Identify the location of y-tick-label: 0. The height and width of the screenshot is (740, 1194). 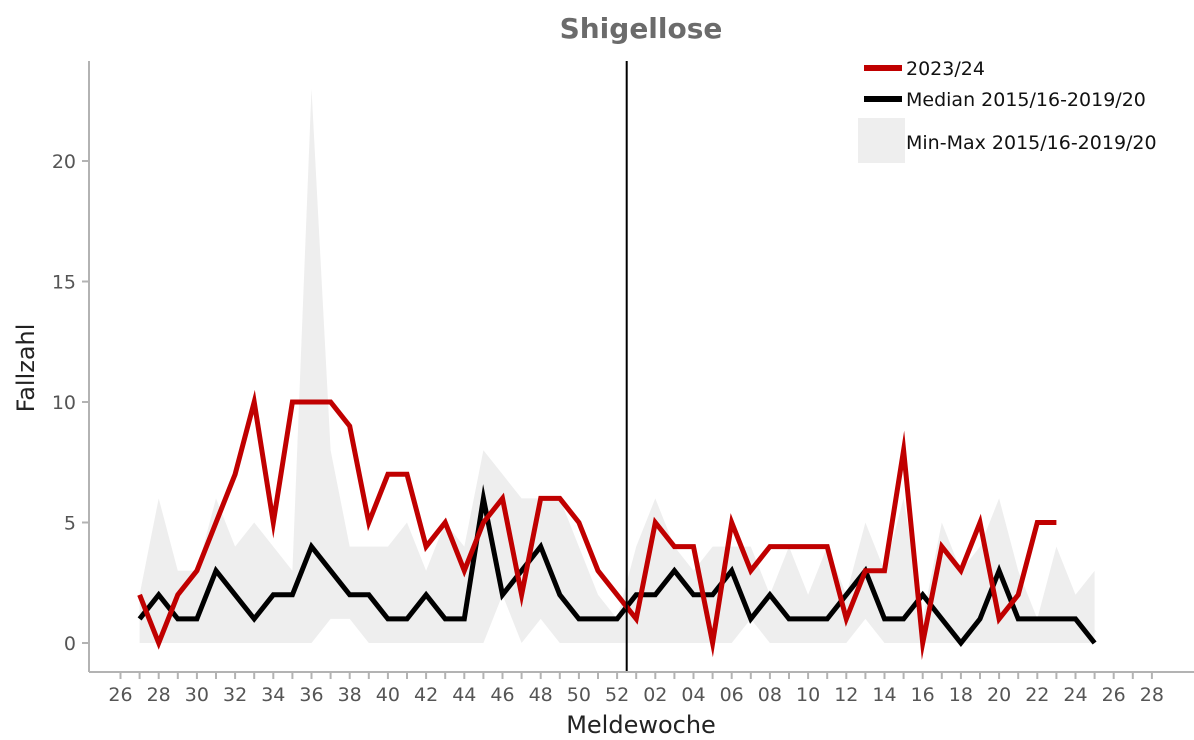
(70, 644).